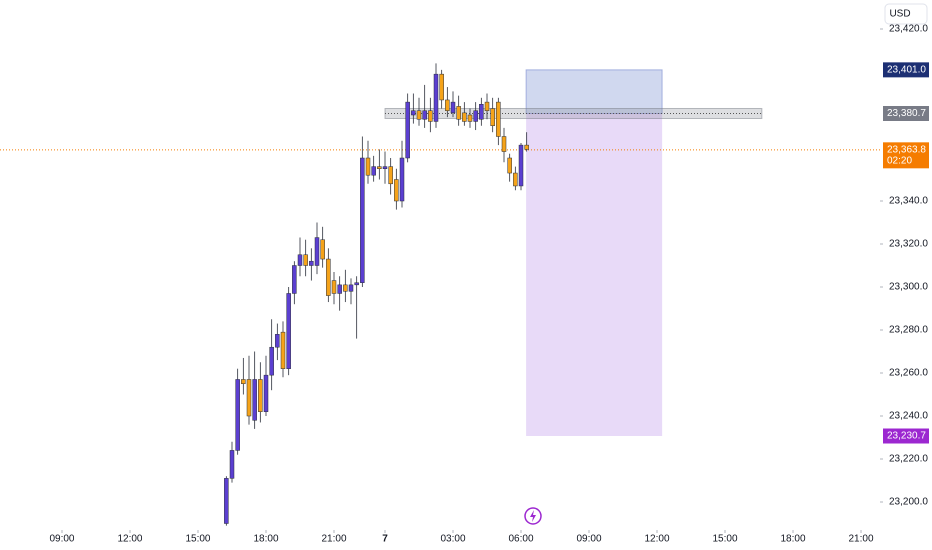  I want to click on y-tick-label: 23,420.0, so click(908, 29).